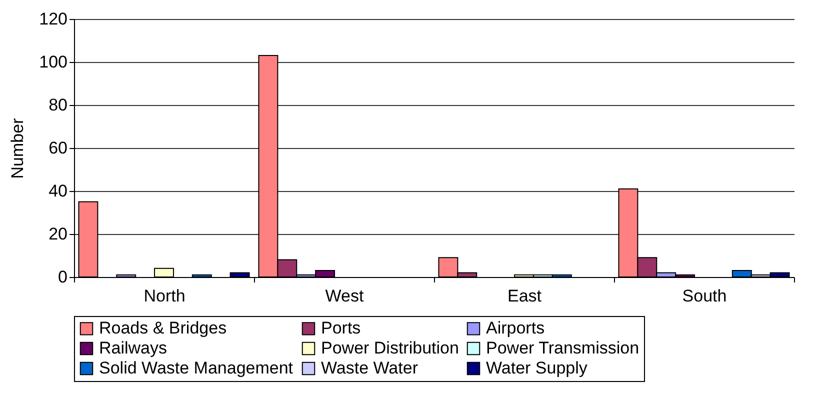 This screenshot has width=834, height=411. Describe the element at coordinates (58, 191) in the screenshot. I see `y-tick-label: 40` at that location.